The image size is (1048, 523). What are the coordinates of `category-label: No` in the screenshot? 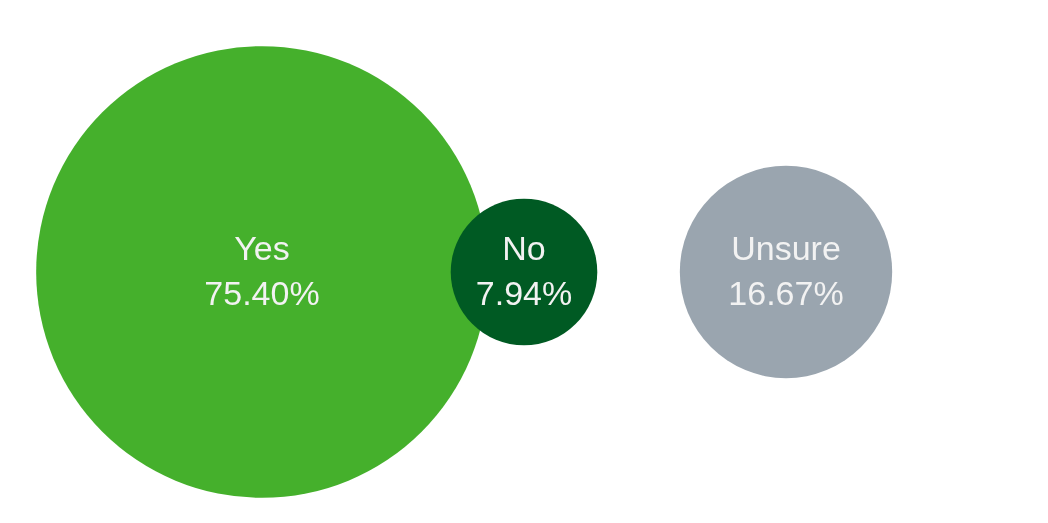 It's located at (524, 248).